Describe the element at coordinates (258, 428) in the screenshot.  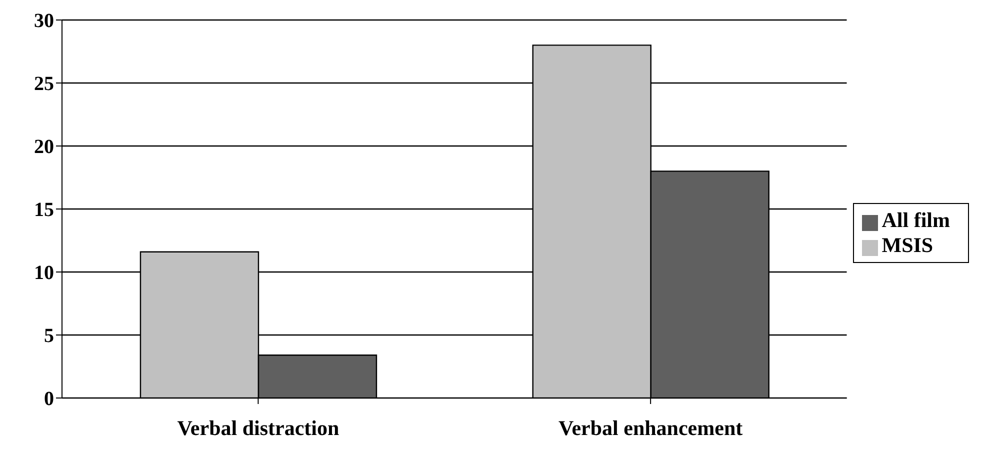
I see `x-tick-label: Verbal distraction` at that location.